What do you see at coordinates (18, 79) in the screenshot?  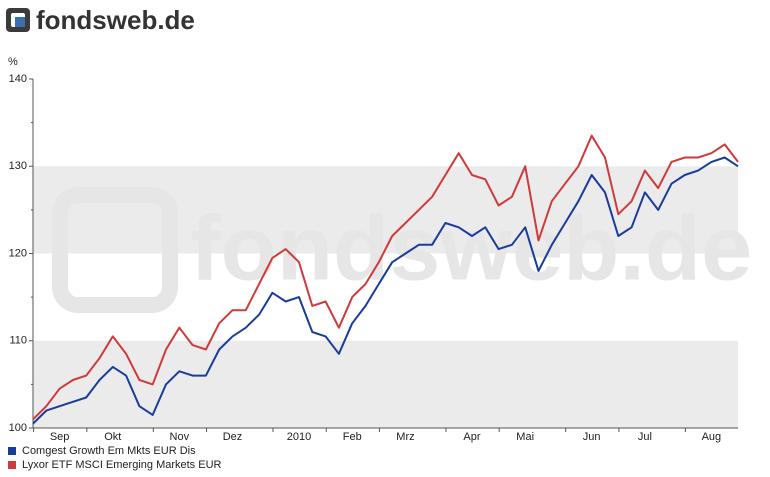 I see `y-tick-label: 140` at bounding box center [18, 79].